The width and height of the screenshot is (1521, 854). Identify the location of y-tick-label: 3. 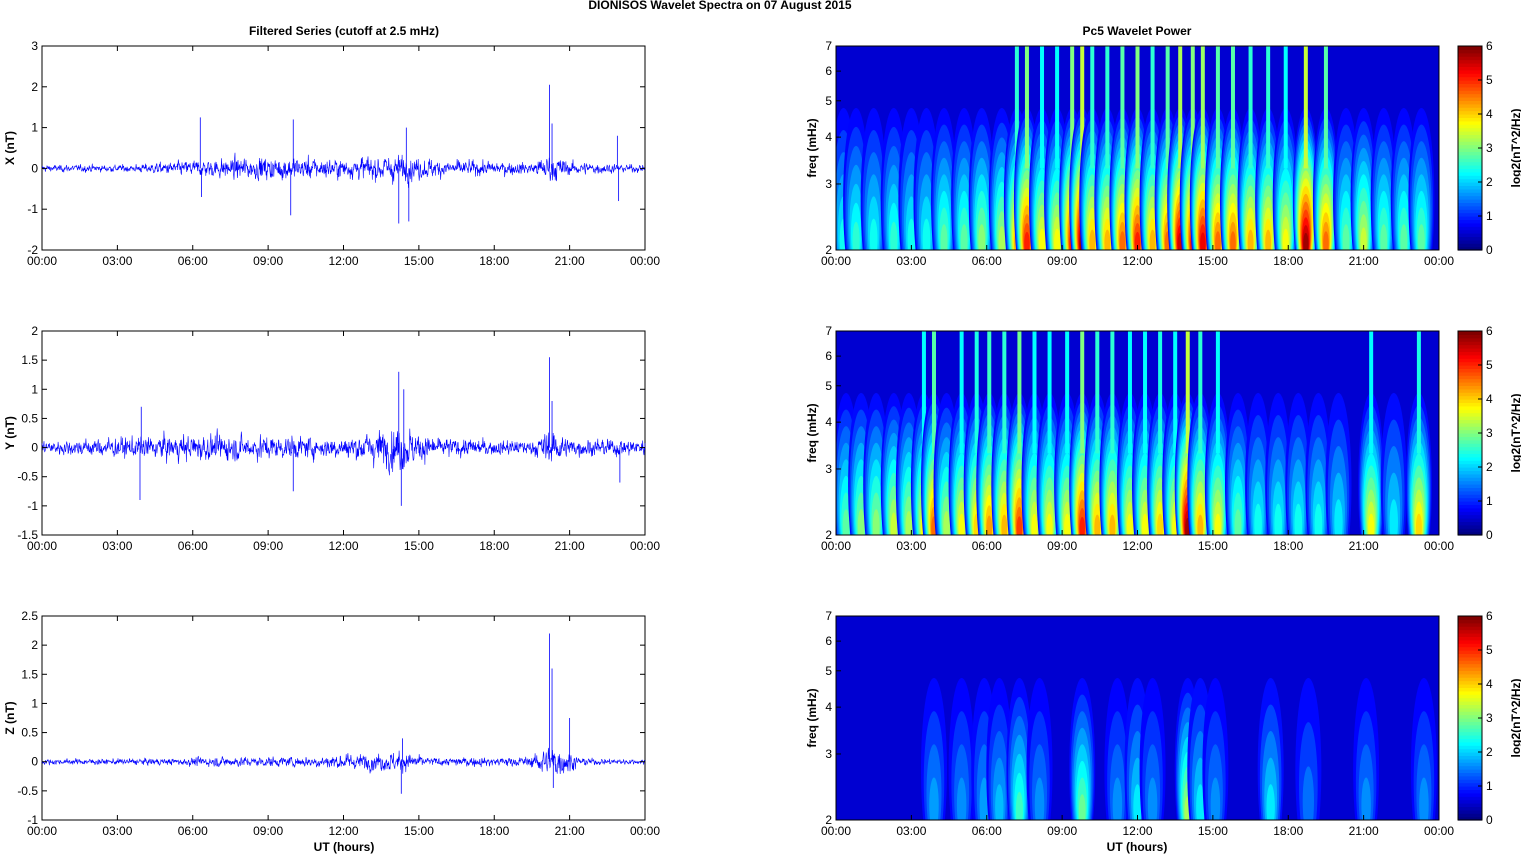
(828, 469).